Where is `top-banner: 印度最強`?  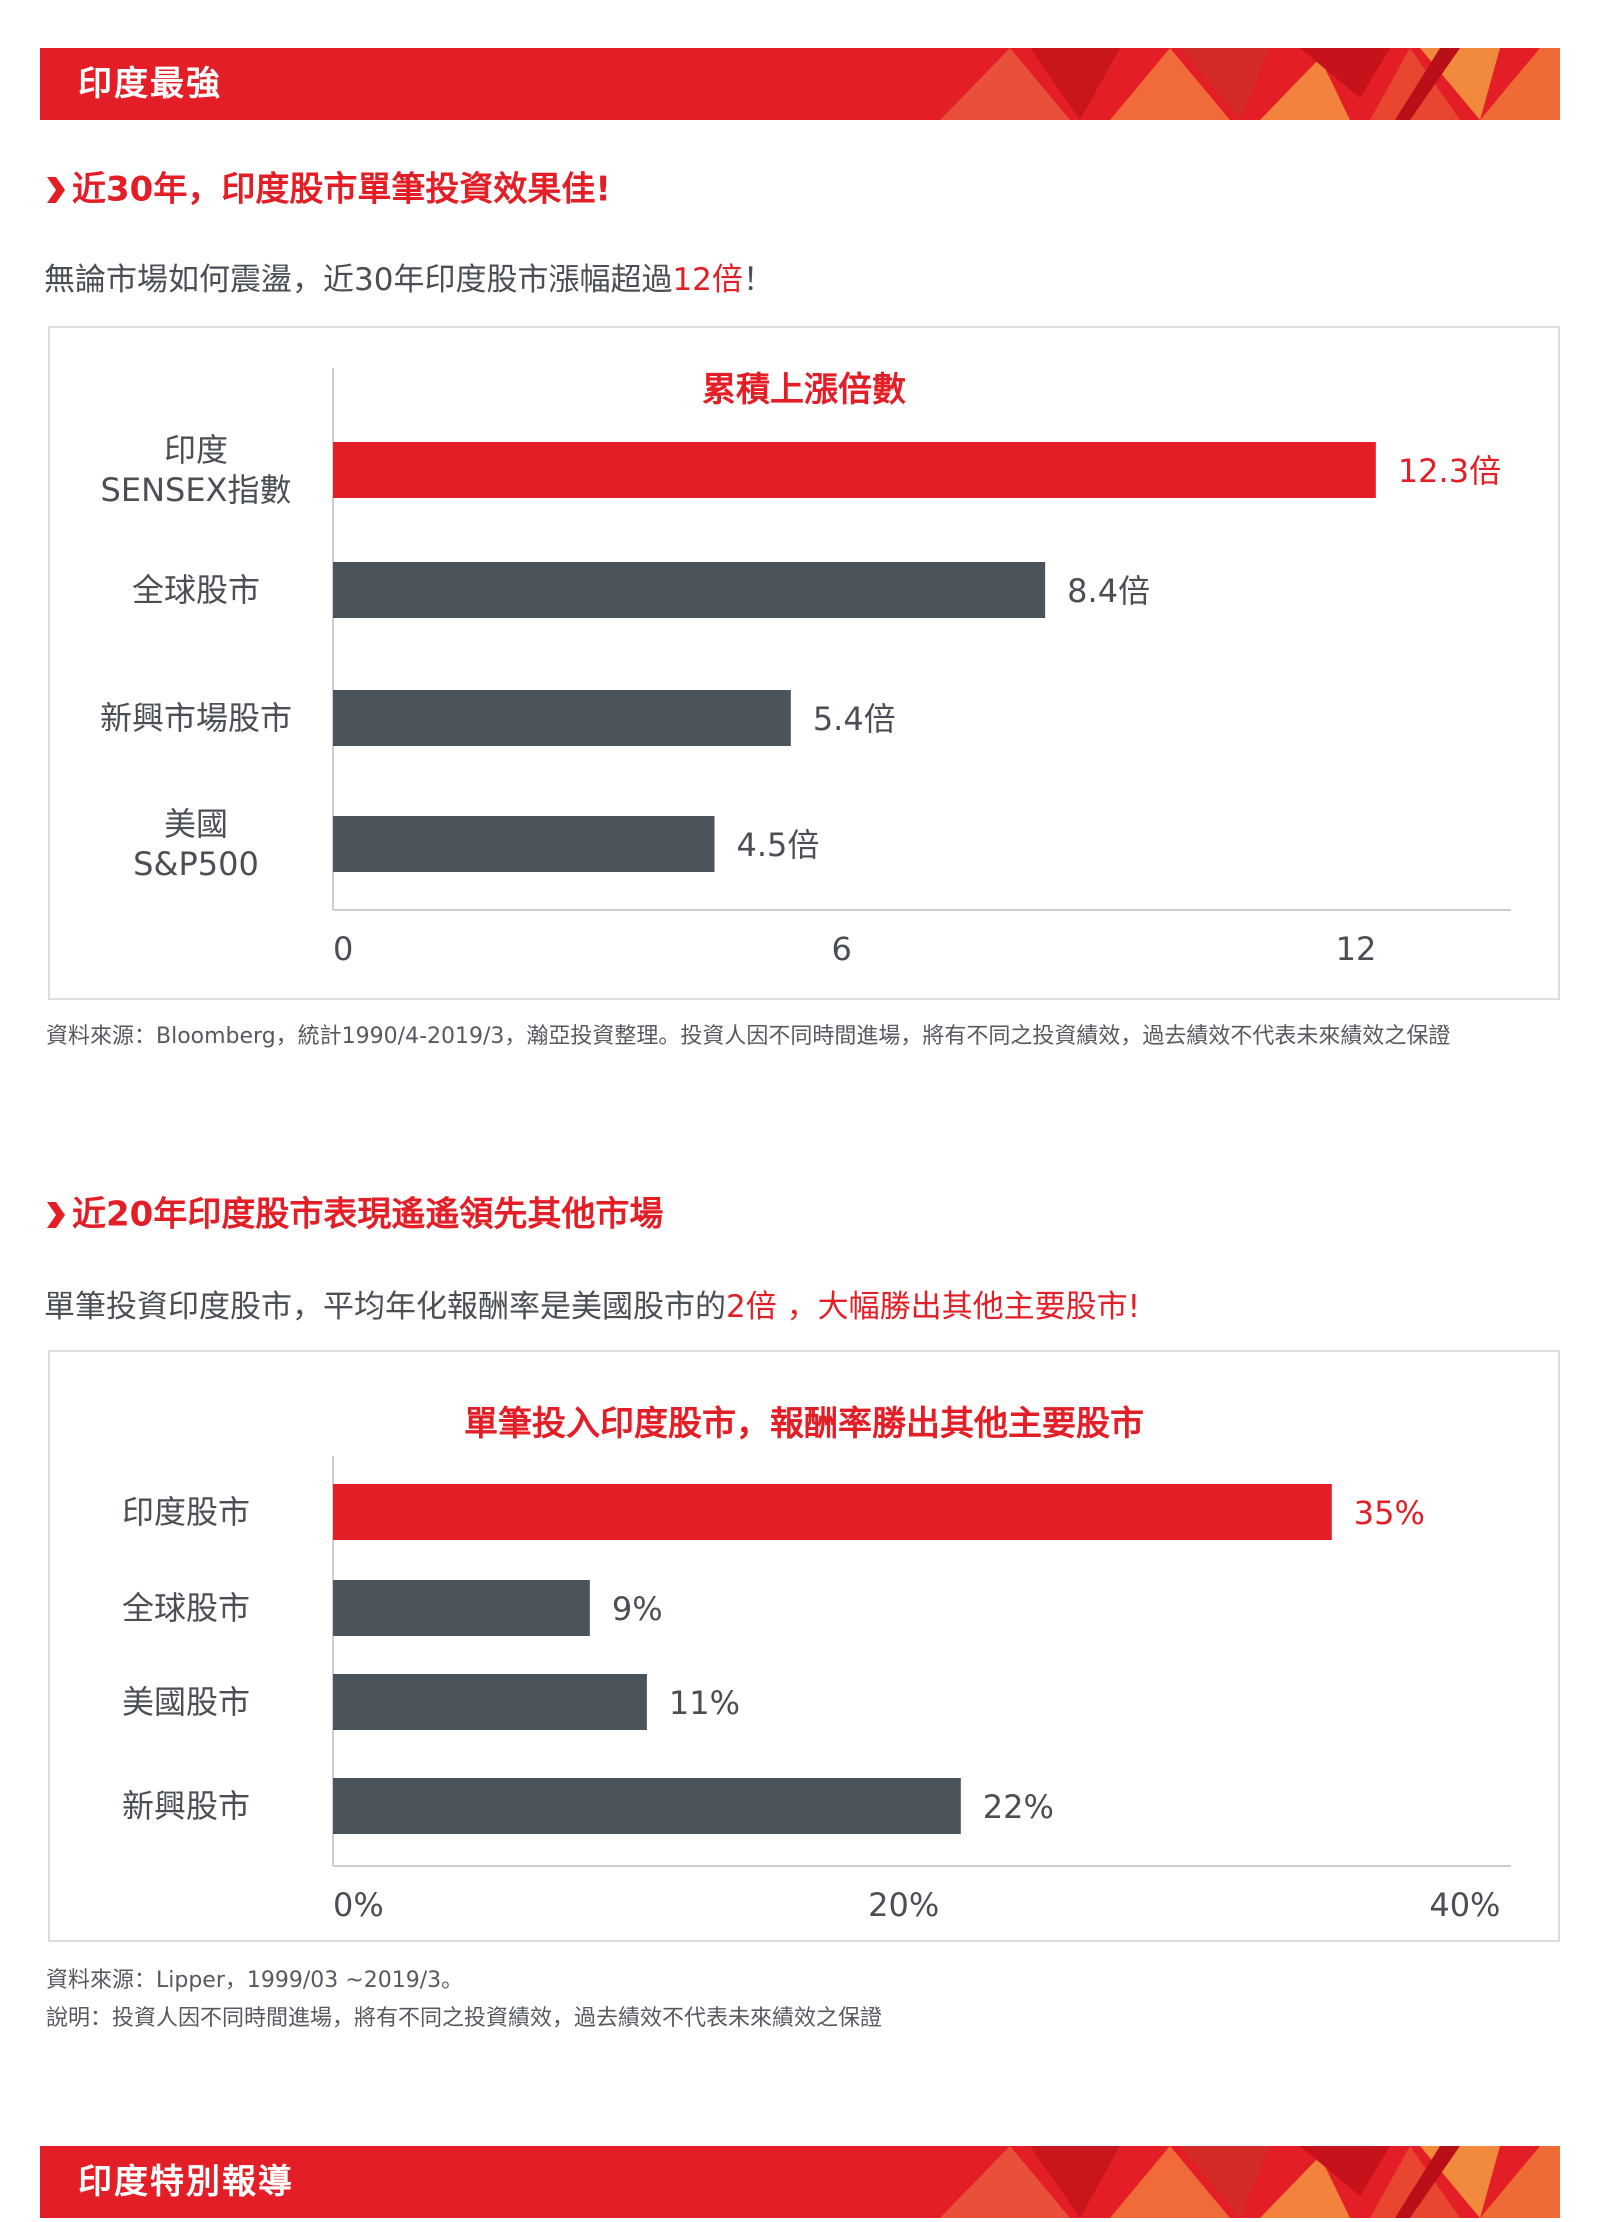
top-banner: 印度最強 is located at coordinates (800, 84).